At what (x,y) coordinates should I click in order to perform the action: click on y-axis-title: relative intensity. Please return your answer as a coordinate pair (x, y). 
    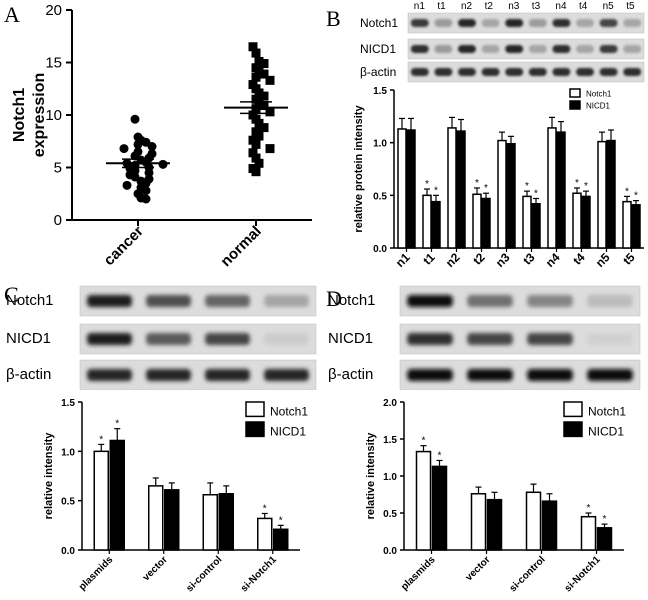
    Looking at the image, I should click on (49, 476).